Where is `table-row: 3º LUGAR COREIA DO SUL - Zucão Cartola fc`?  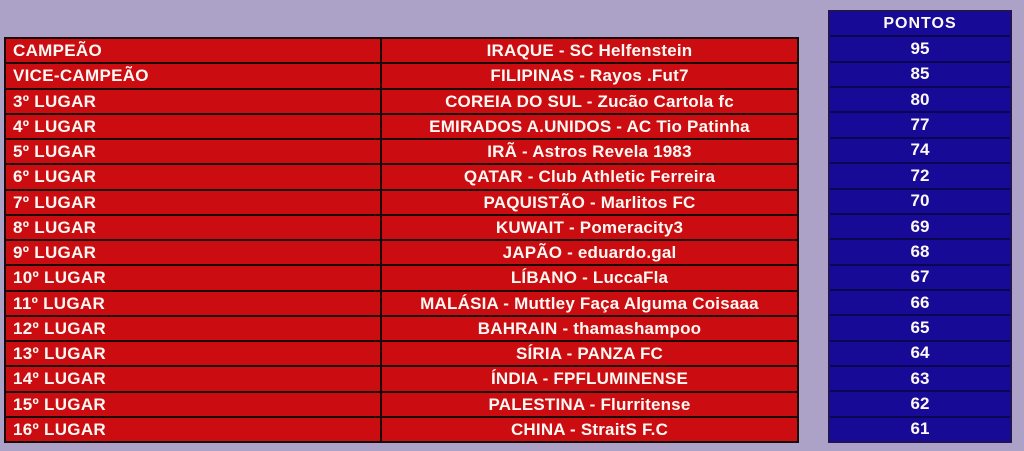
table-row: 3º LUGAR COREIA DO SUL - Zucão Cartola fc is located at coordinates (401, 102).